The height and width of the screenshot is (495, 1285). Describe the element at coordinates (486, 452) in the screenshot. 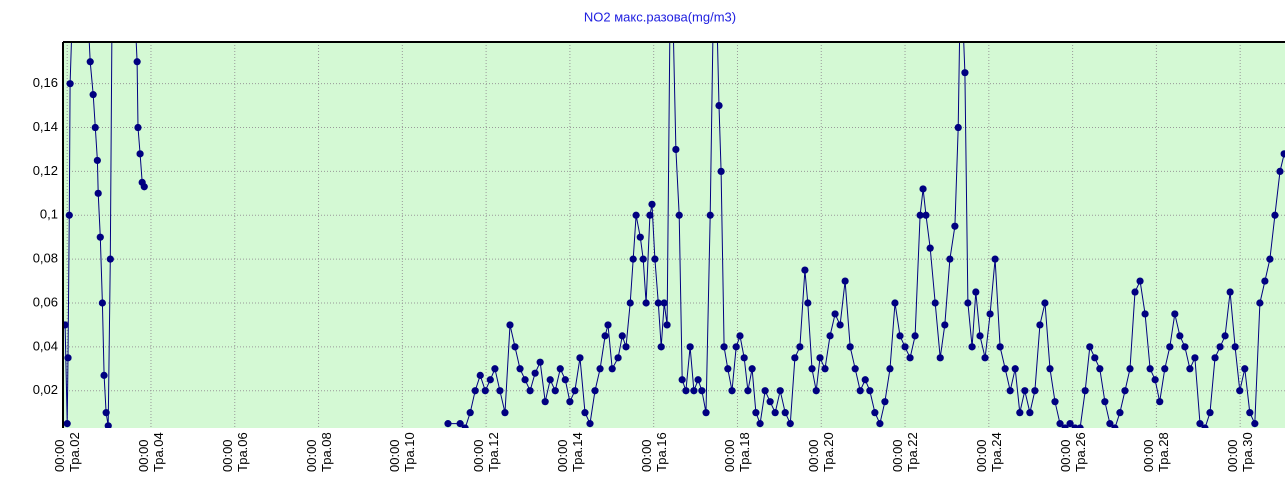

I see `x-tick-label: 00:00 Тра.12` at that location.